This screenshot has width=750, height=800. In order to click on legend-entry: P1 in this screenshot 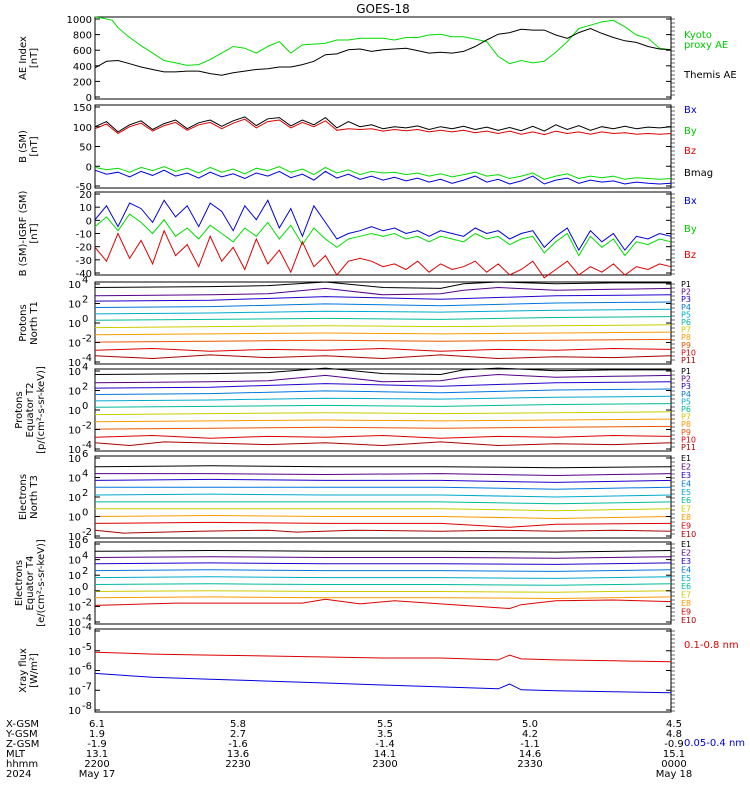, I will do `click(686, 284)`.